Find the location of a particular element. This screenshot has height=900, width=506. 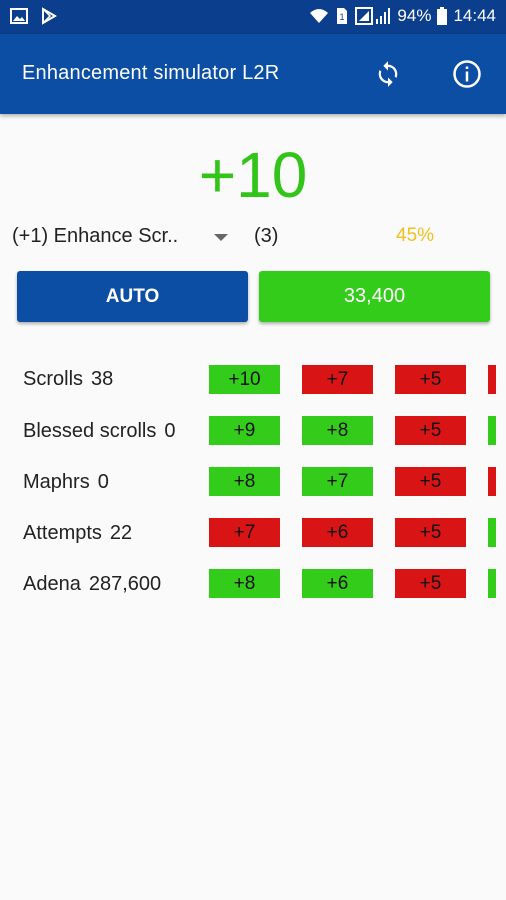

scroll-type-dropdown: (+1) Enhance Scr.. is located at coordinates (122, 237).